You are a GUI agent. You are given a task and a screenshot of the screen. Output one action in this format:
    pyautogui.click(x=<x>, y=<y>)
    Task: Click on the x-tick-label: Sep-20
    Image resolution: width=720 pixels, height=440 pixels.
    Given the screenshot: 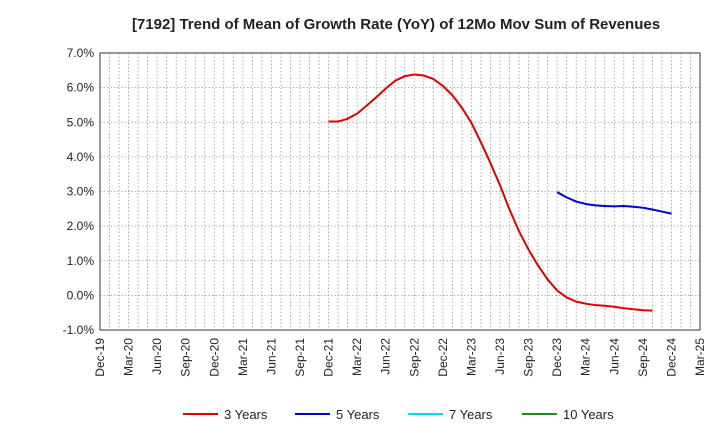 What is the action you would take?
    pyautogui.click(x=186, y=357)
    